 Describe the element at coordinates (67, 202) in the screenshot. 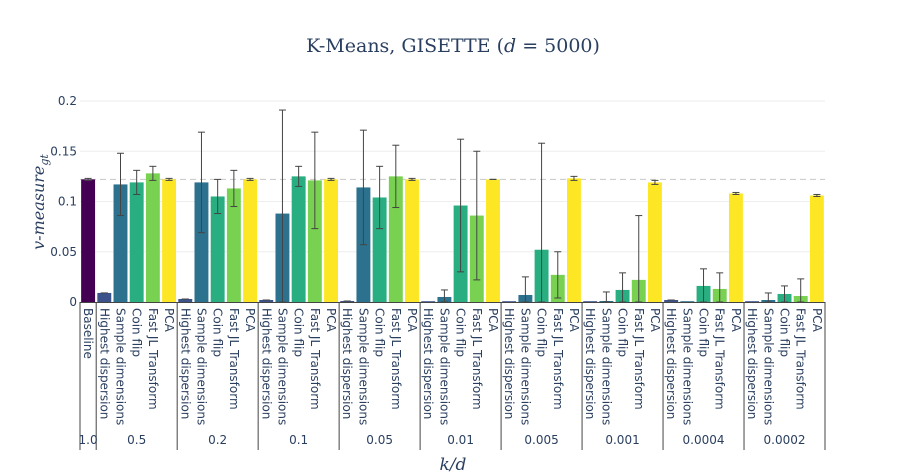

I see `y-tick-label: 0.1` at that location.